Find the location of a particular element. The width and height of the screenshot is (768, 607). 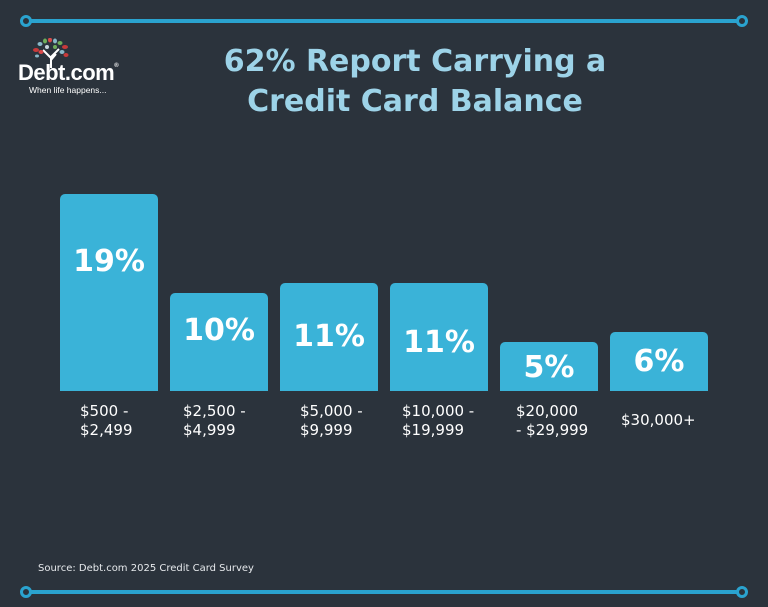

source-note: Source: Debt.com 2025 Credit Card Survey is located at coordinates (146, 568).